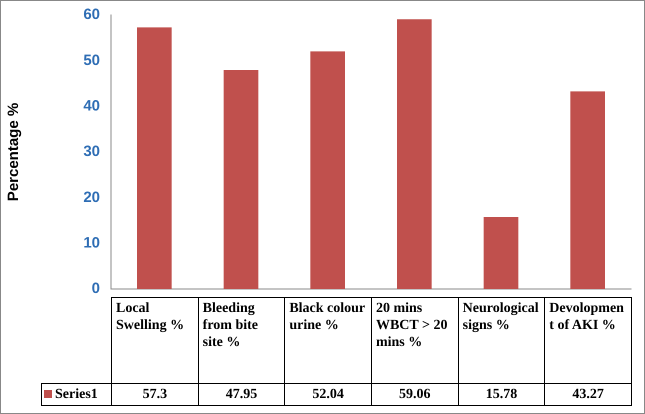  Describe the element at coordinates (155, 395) in the screenshot. I see `data-label: 57.3` at that location.